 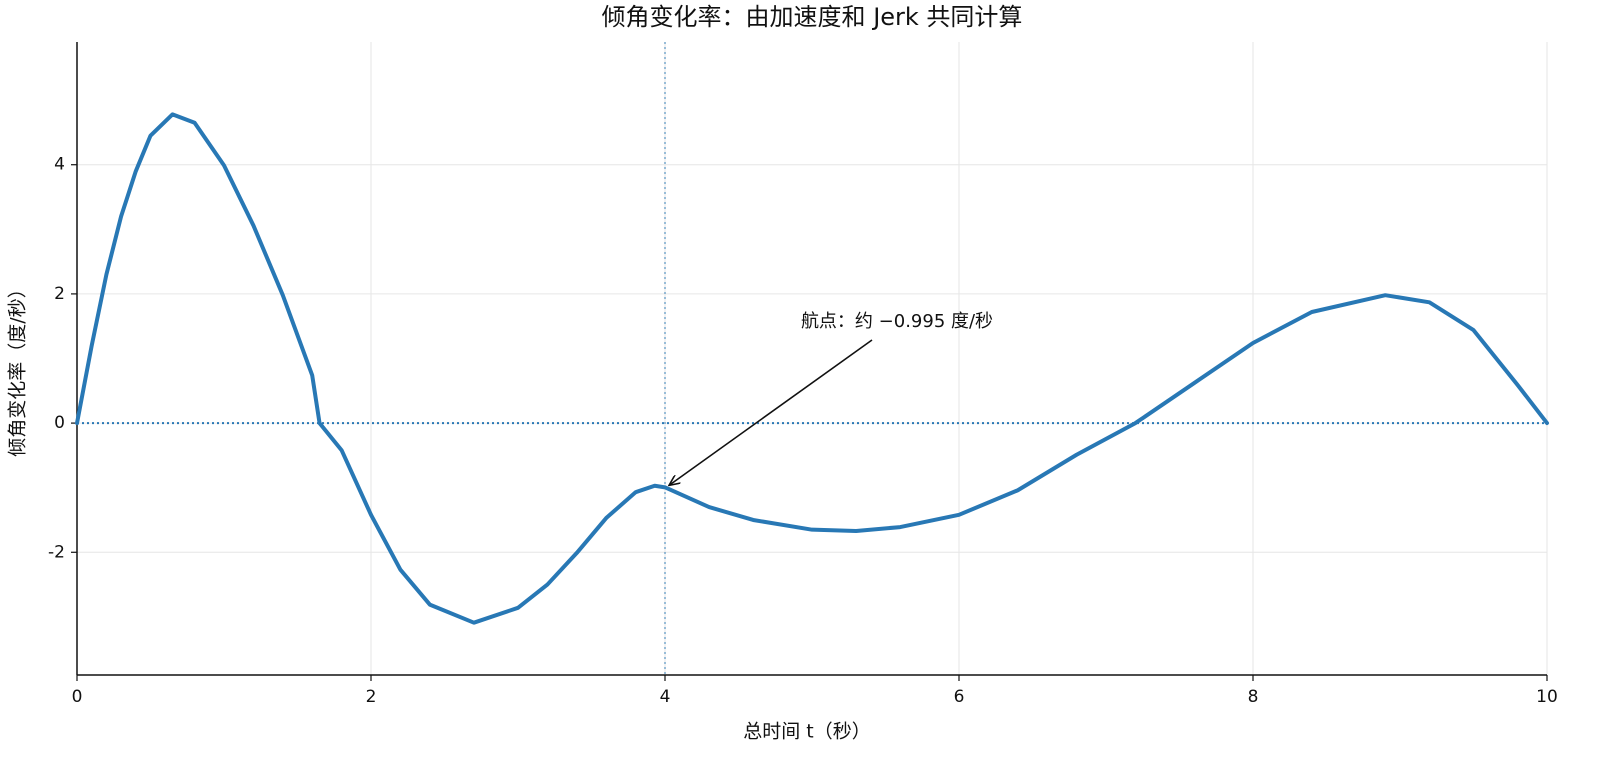 I want to click on x-tick-label: 2, so click(x=371, y=697).